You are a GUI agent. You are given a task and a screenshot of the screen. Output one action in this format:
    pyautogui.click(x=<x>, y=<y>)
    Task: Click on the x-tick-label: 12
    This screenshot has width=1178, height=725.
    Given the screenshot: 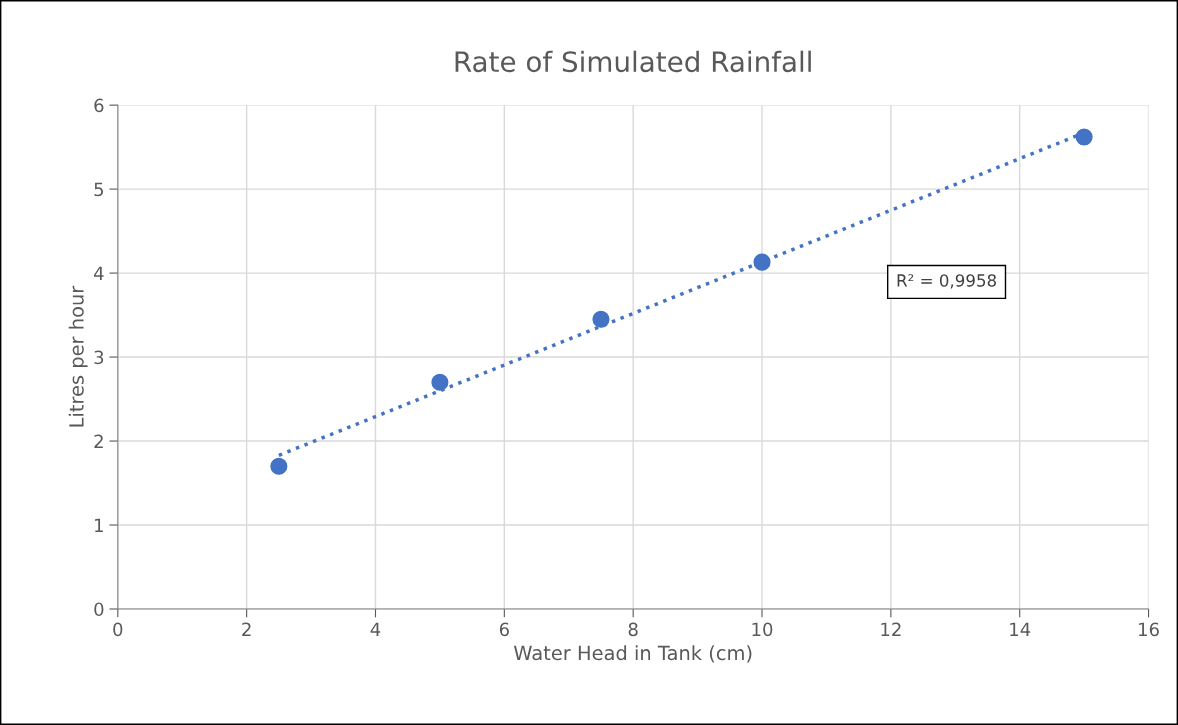 What is the action you would take?
    pyautogui.click(x=891, y=629)
    